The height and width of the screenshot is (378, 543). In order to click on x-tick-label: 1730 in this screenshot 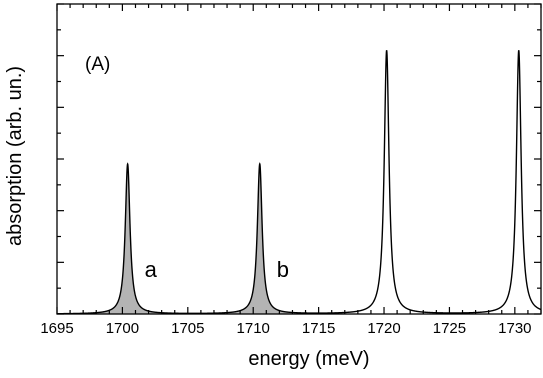, I will do `click(514, 328)`.